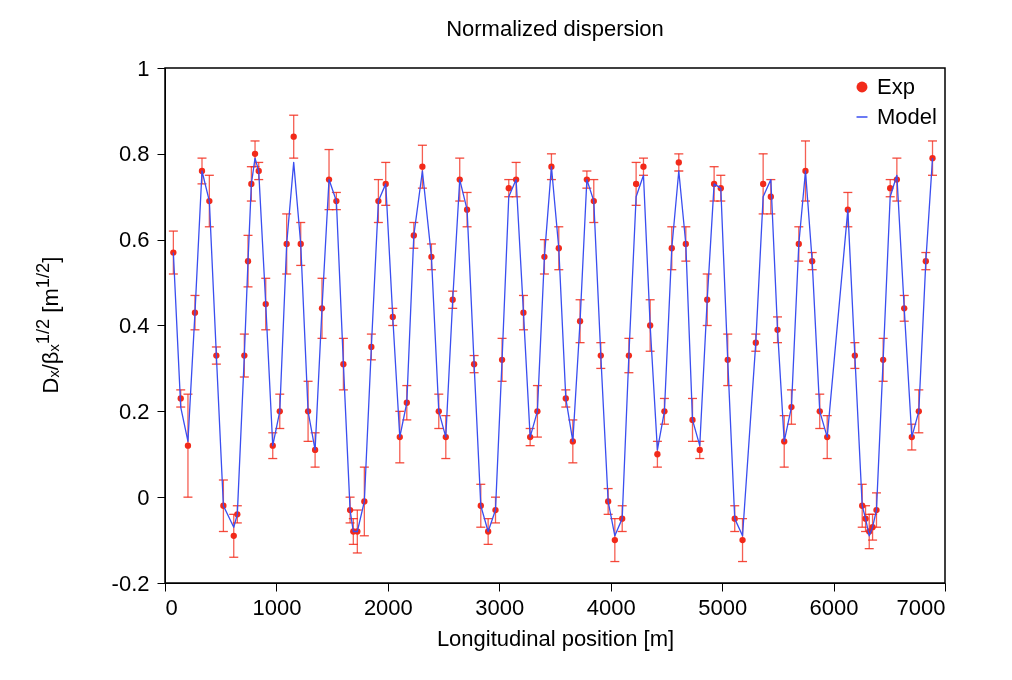 Image resolution: width=1012 pixels, height=680 pixels. Describe the element at coordinates (134, 325) in the screenshot. I see `y-tick-label: 0.4` at that location.